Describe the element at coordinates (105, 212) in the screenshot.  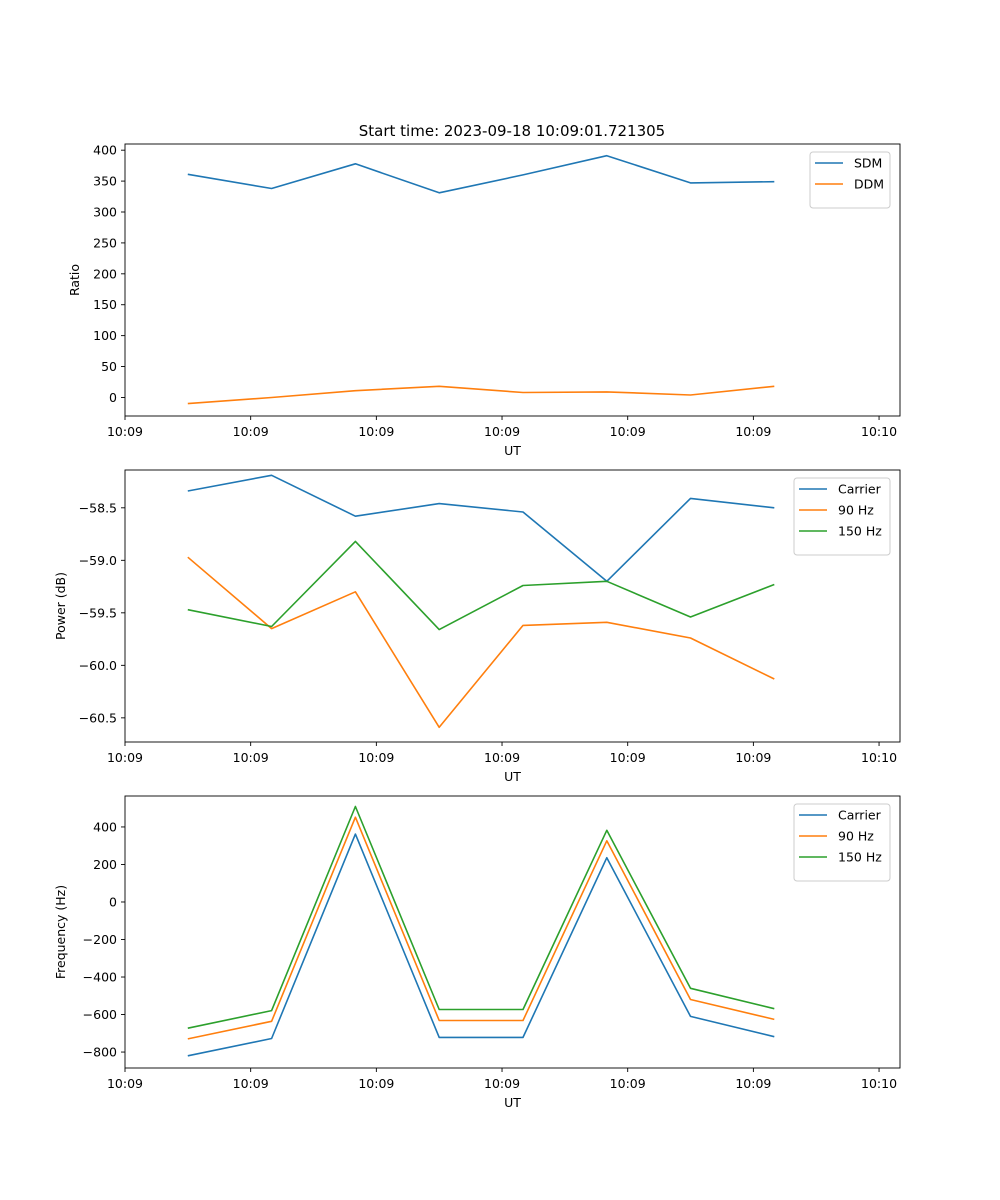
I see `y-tick-label: 300` at that location.